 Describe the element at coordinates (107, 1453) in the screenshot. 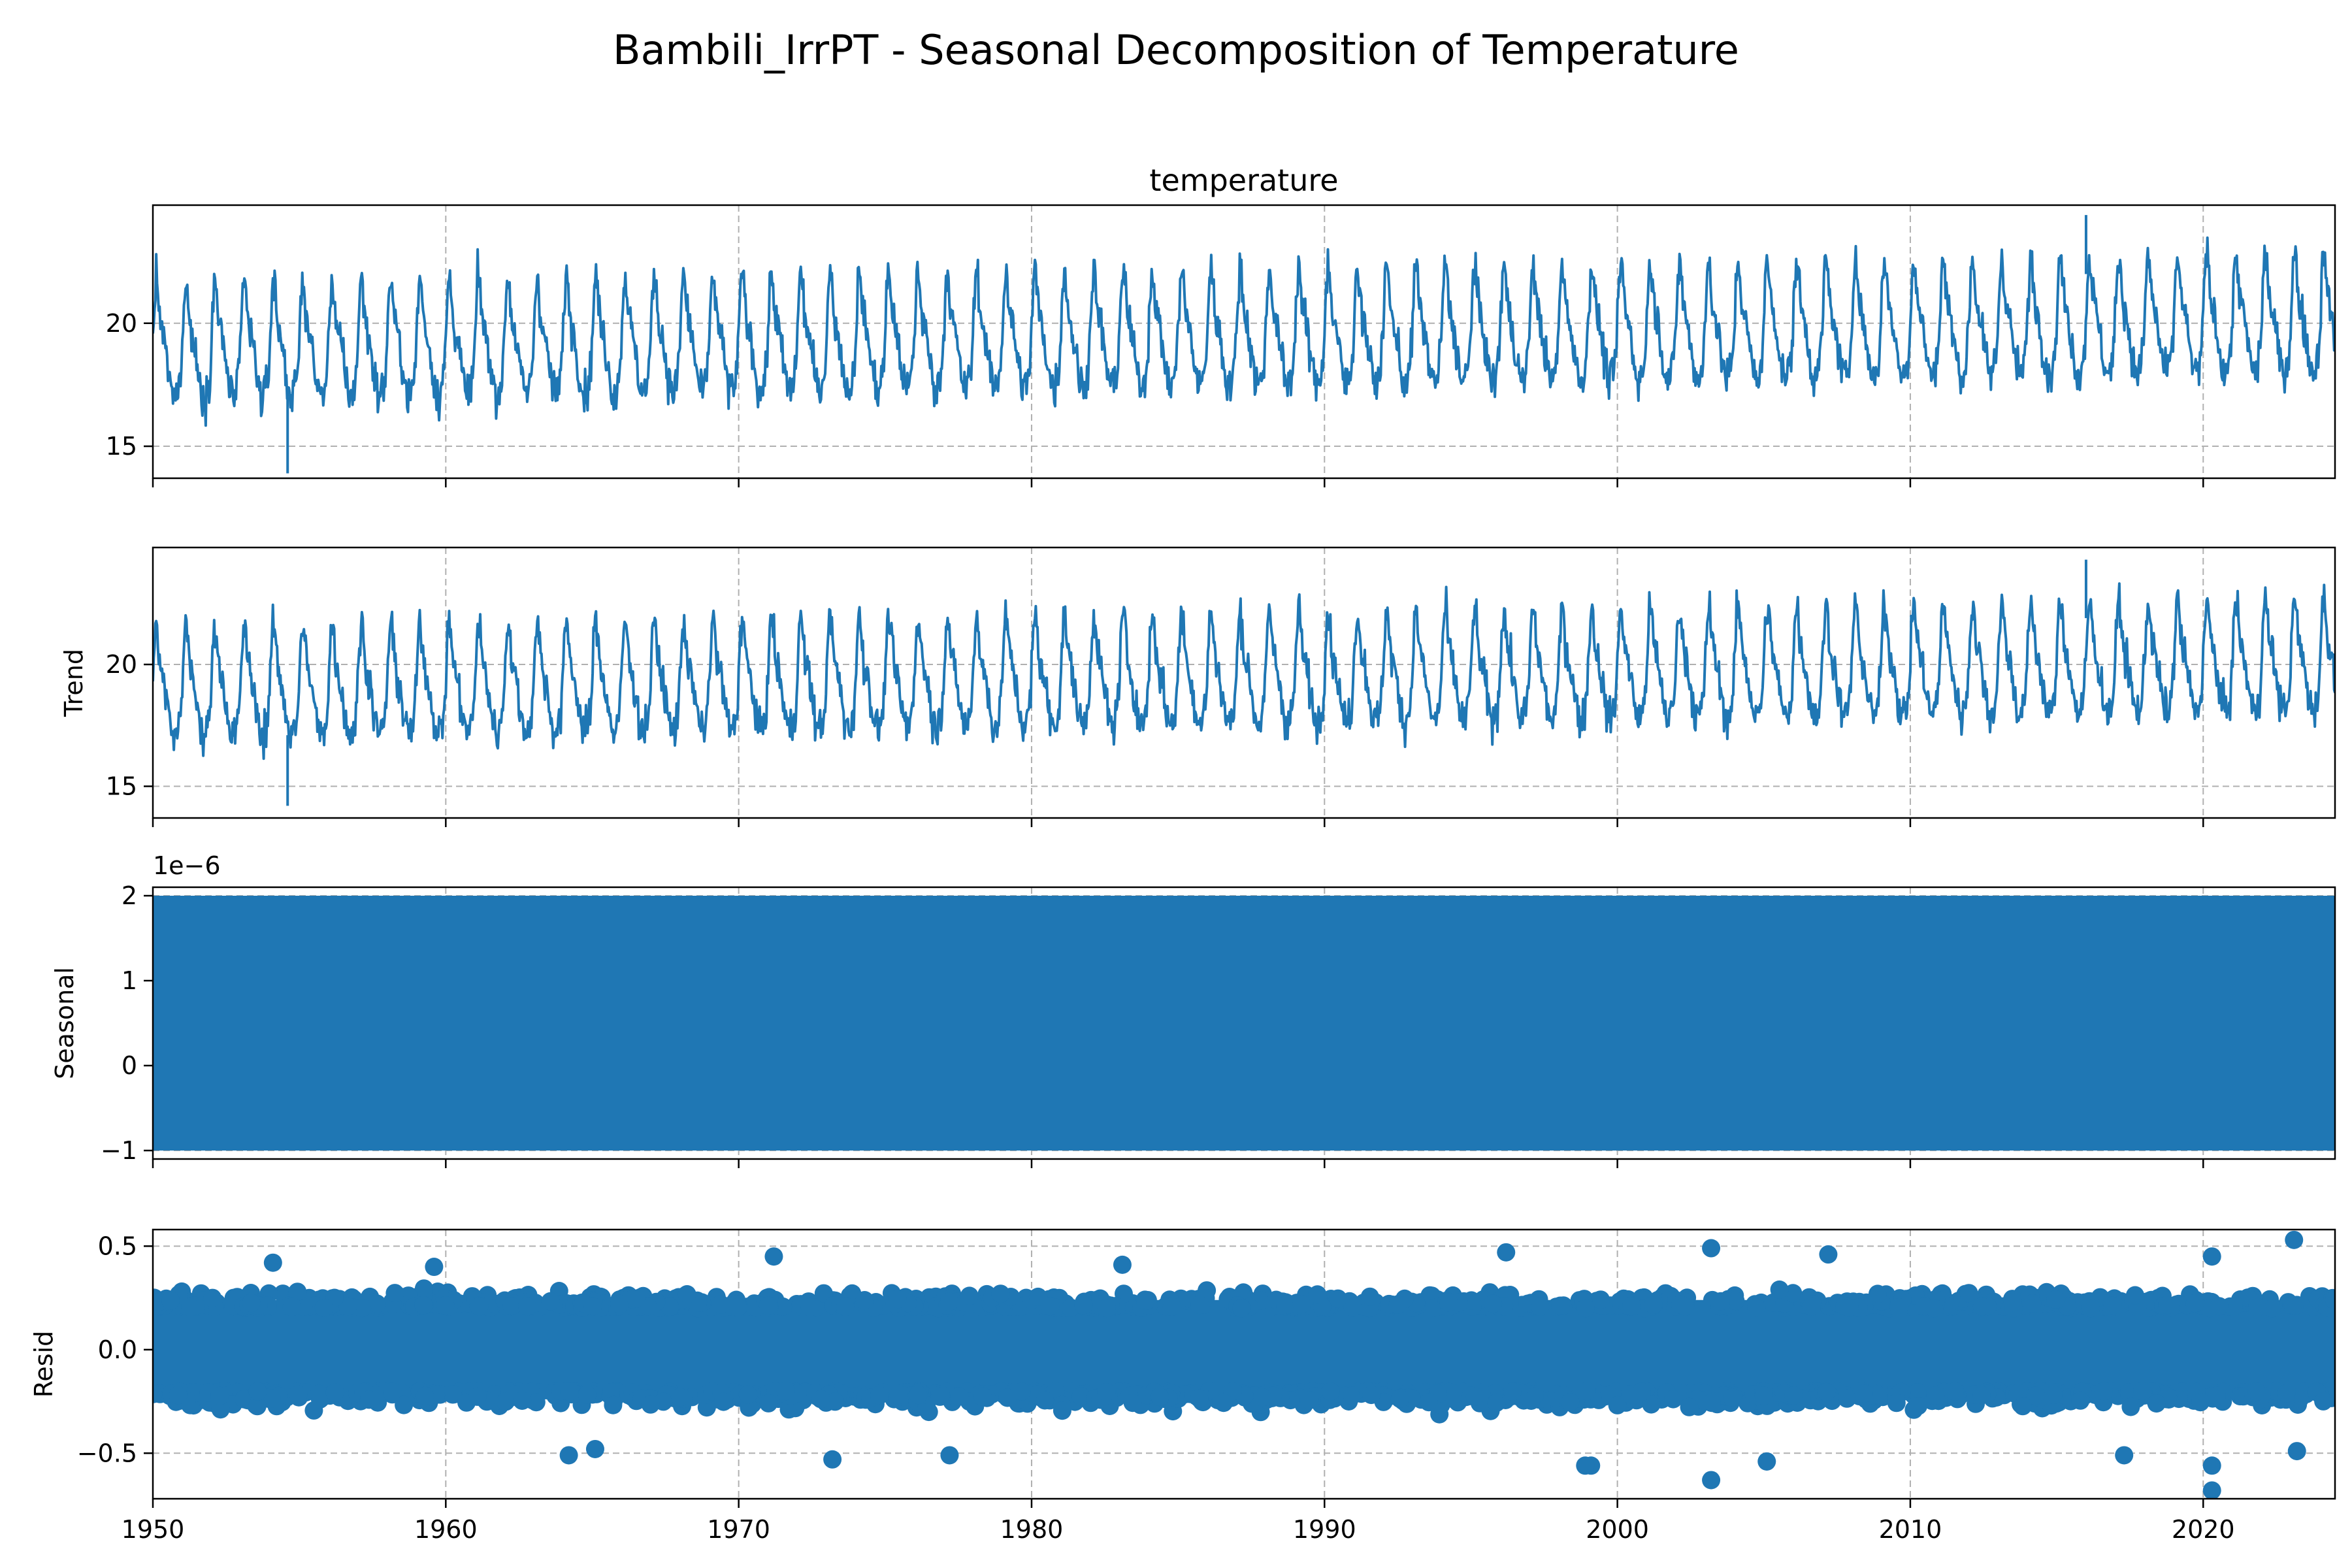

I see `resid-y-tick-label: −0.5` at that location.